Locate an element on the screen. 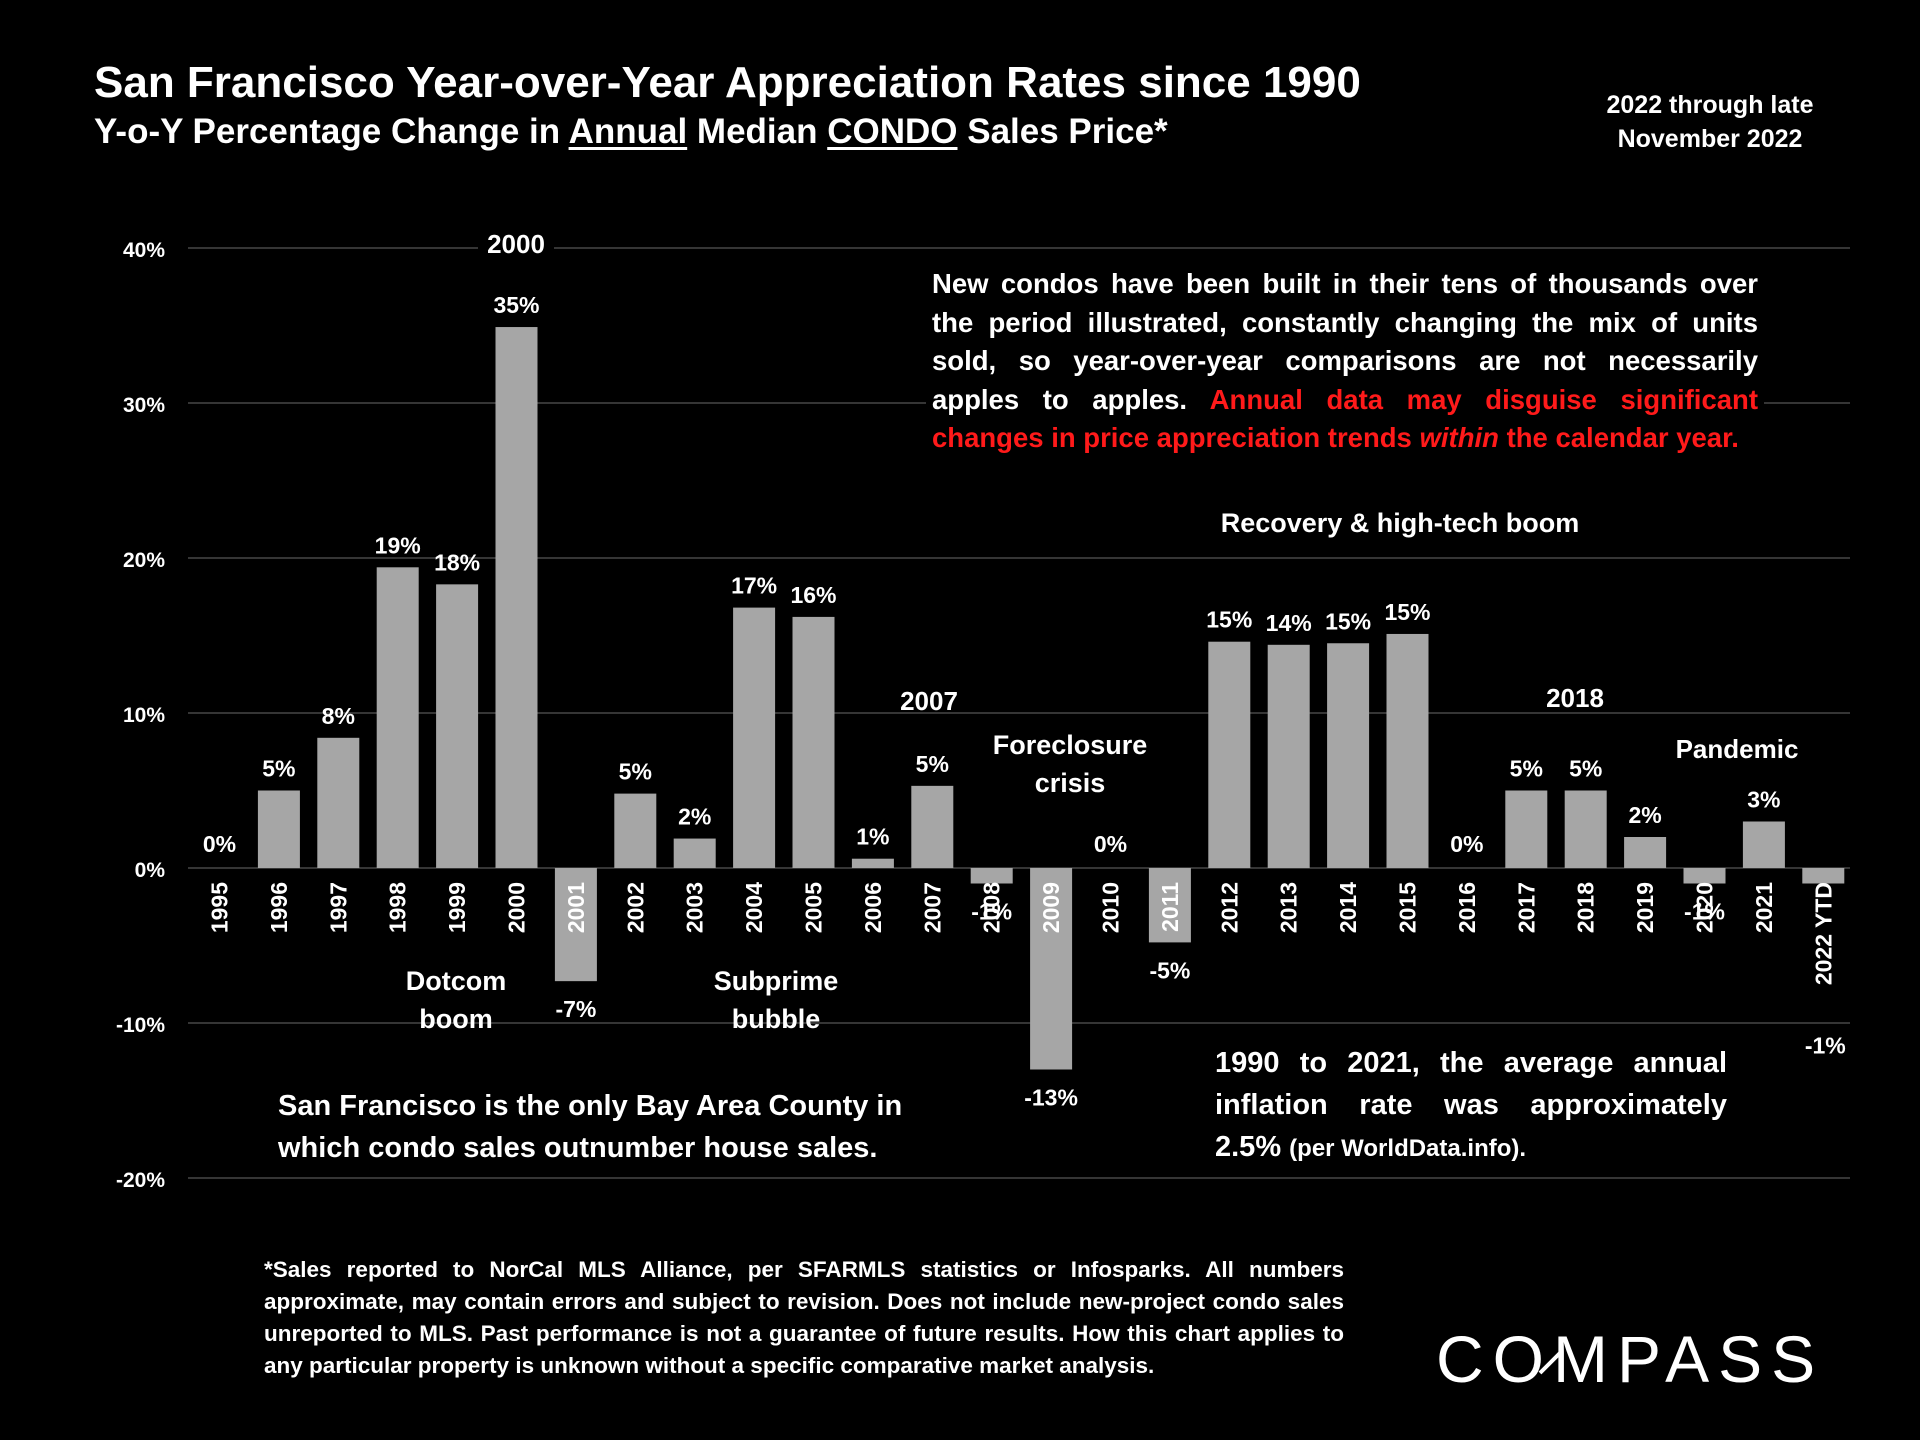  date-note-line1: 2022 through late is located at coordinates (1710, 105).